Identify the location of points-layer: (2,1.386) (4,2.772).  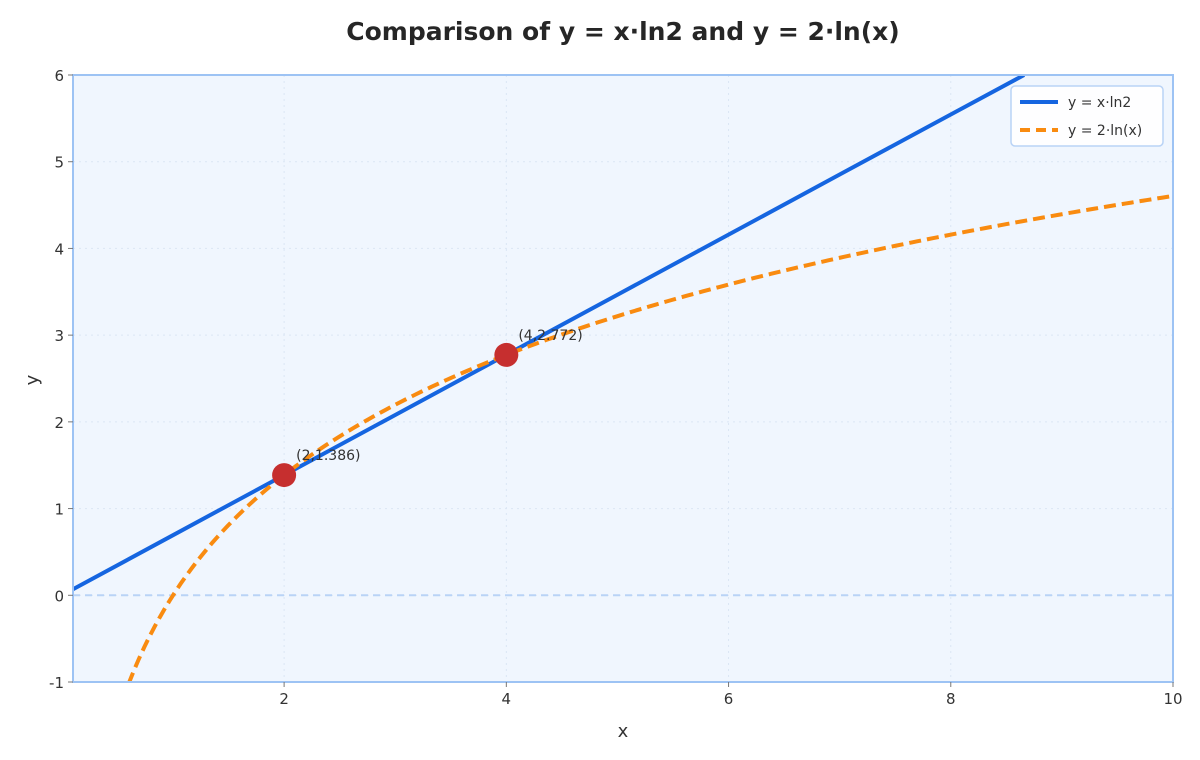
(427, 408).